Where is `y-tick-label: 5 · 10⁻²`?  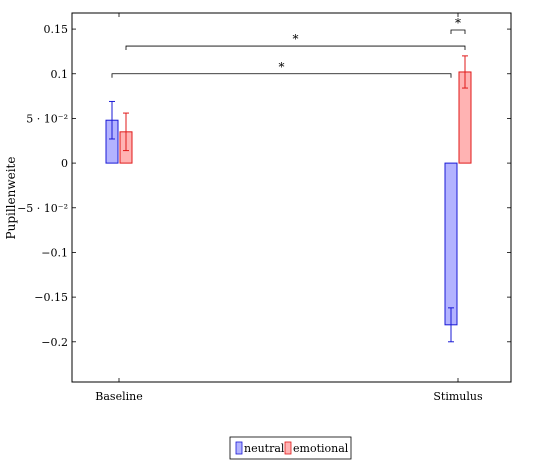 y-tick-label: 5 · 10⁻² is located at coordinates (47, 118).